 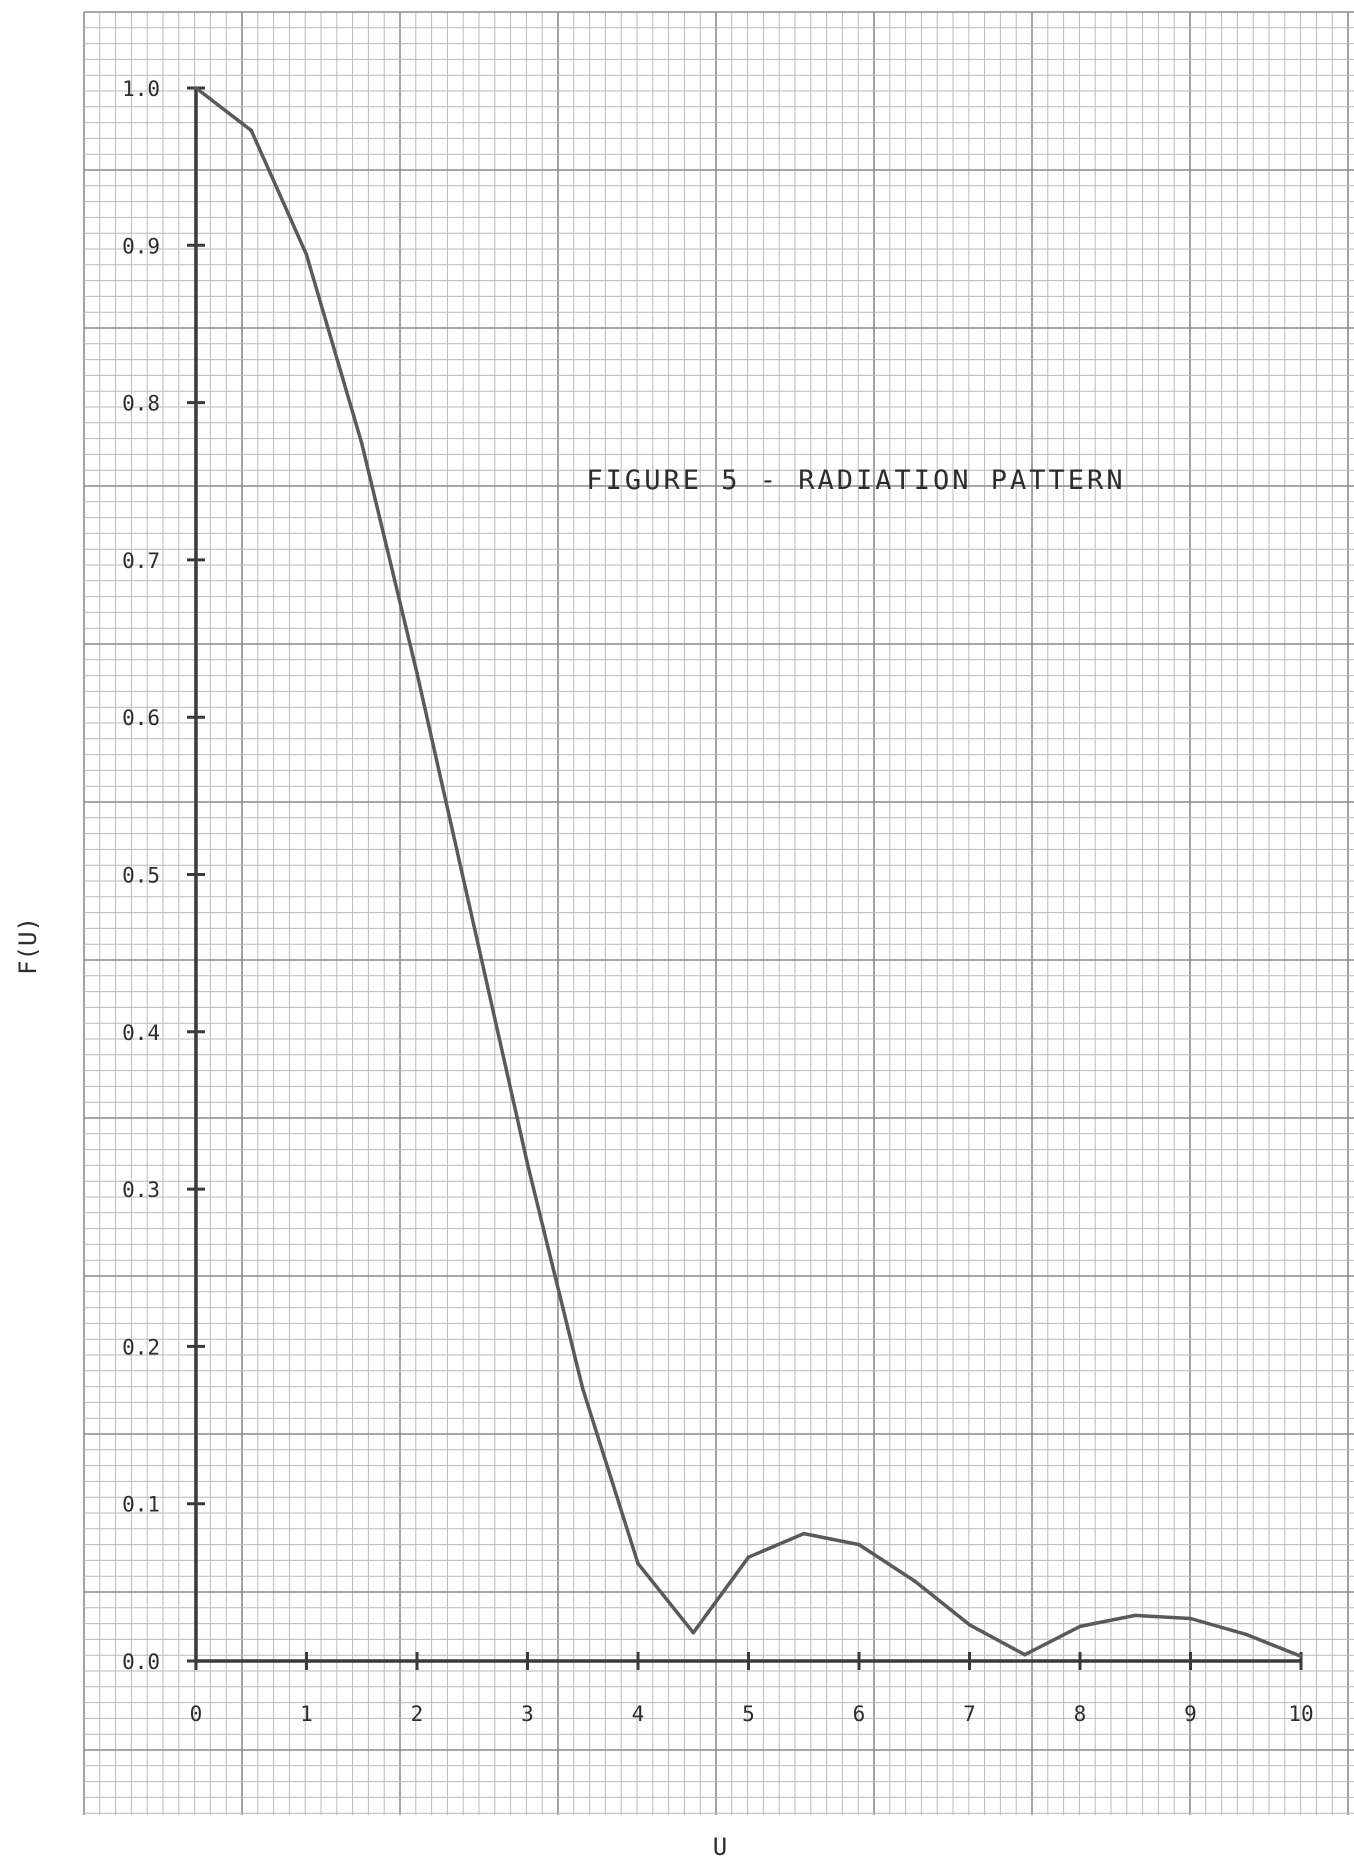 What do you see at coordinates (306, 1714) in the screenshot?
I see `x-tick-label: 1` at bounding box center [306, 1714].